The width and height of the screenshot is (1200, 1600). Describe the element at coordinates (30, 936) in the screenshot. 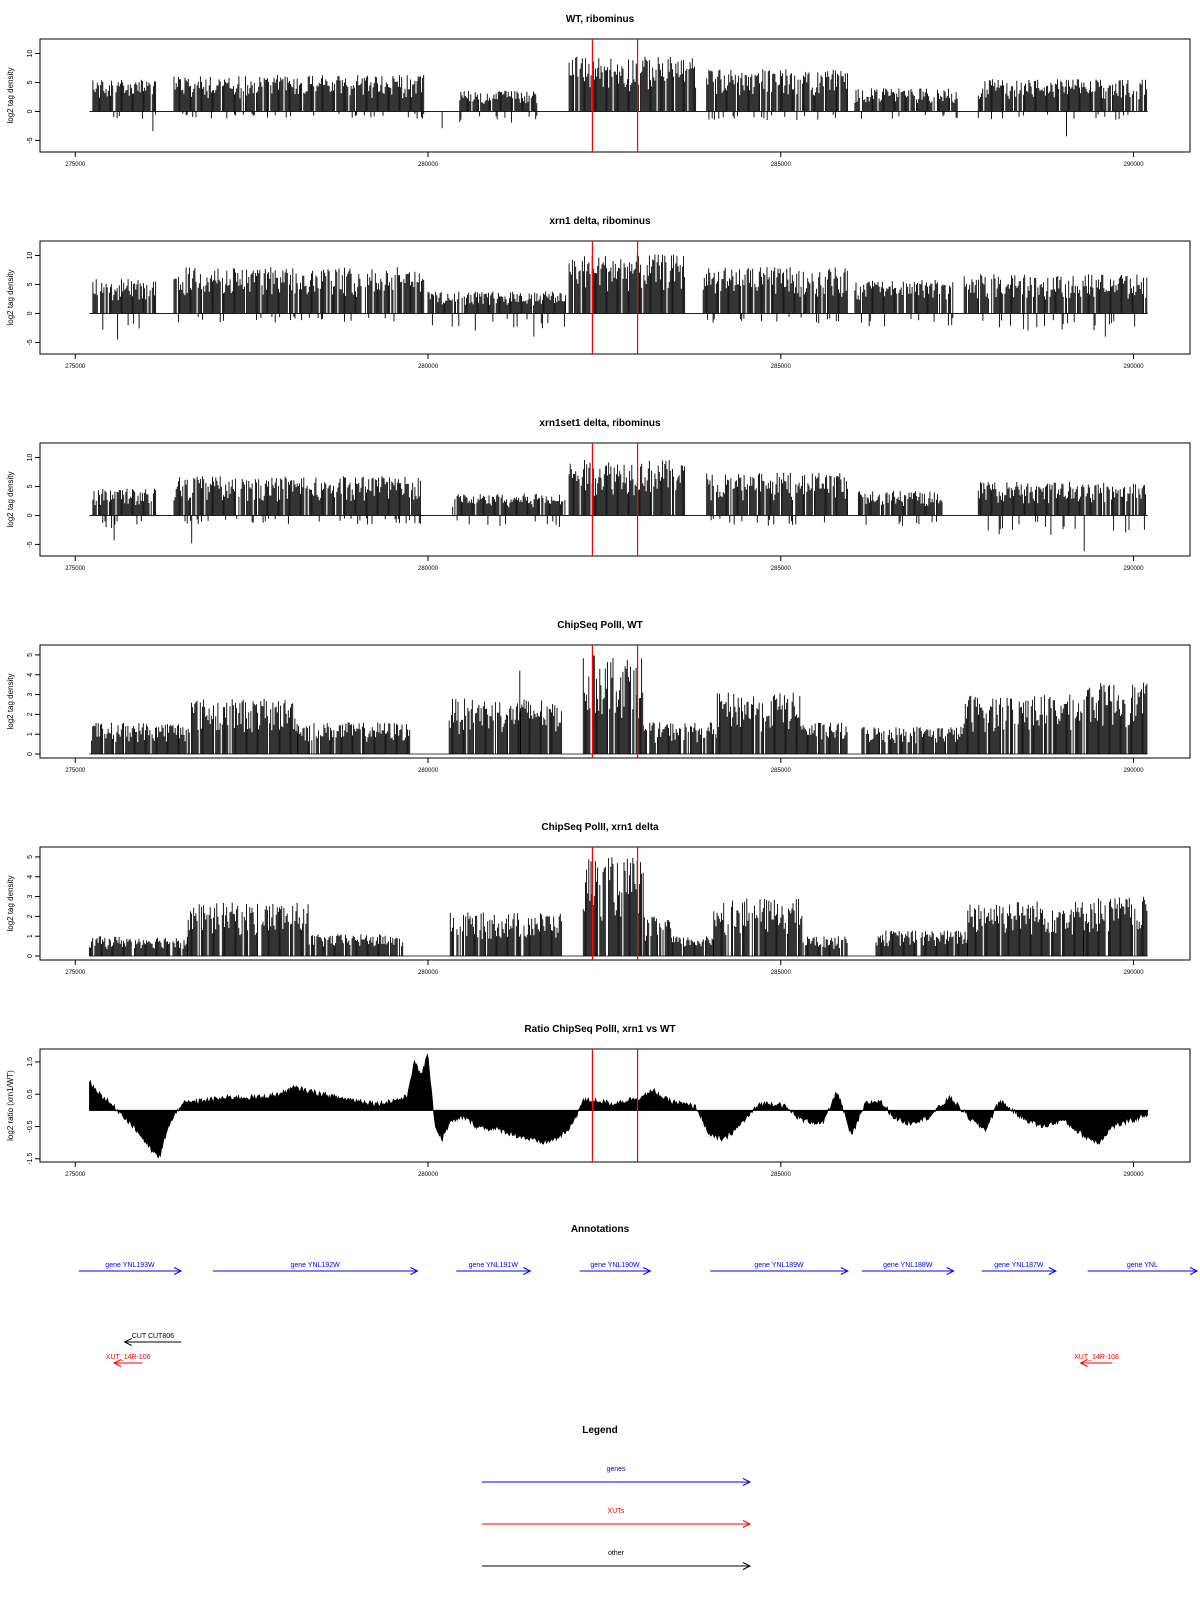

I see `y-tick-label: 1` at that location.